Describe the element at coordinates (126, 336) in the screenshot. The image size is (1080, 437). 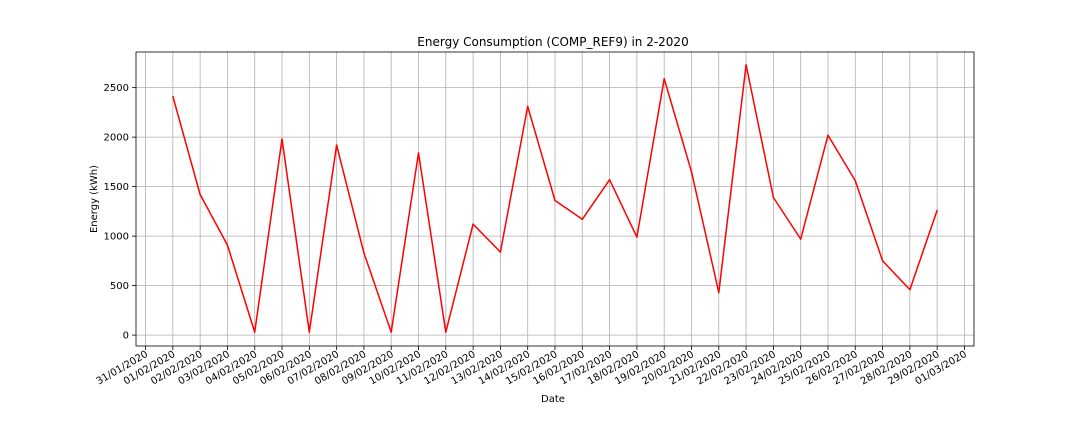
I see `y-tick-label: 0` at that location.